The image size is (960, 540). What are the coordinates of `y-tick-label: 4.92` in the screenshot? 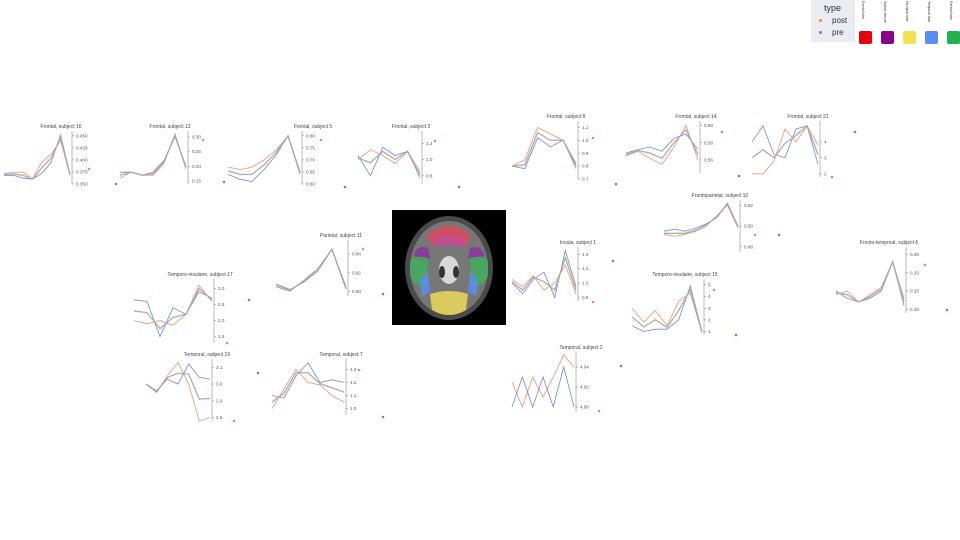 It's located at (584, 387).